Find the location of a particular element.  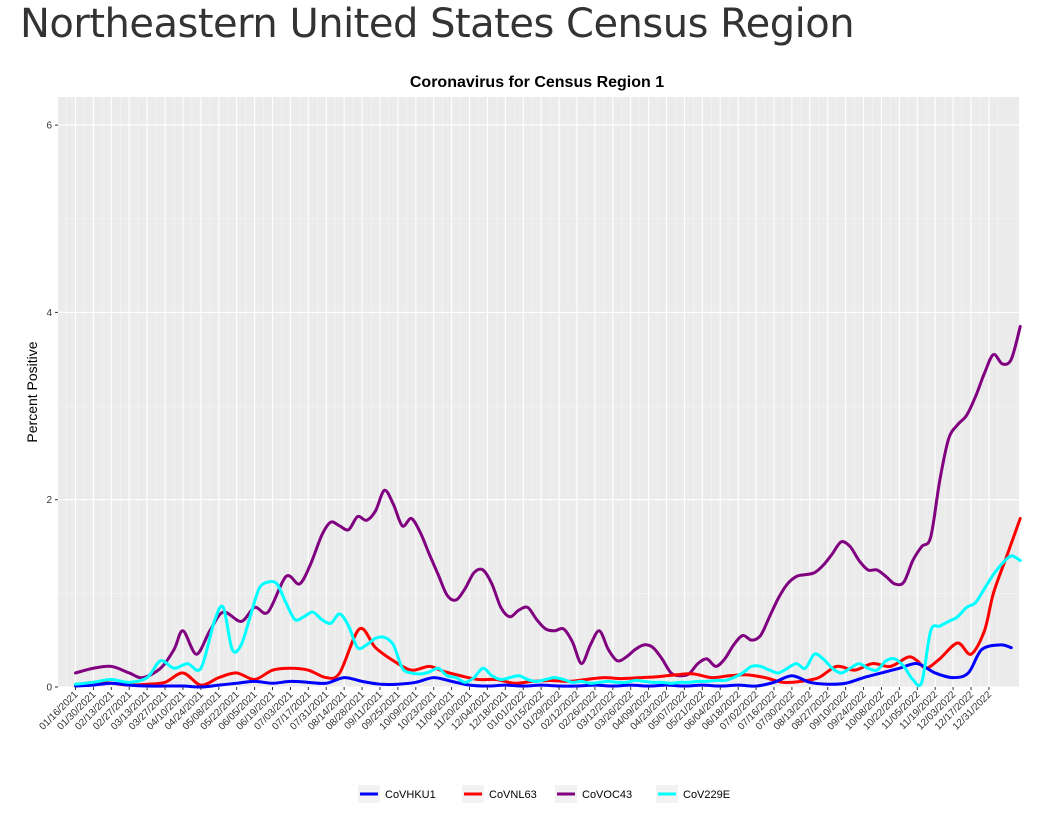

series-line-covhku1 is located at coordinates (543, 666).